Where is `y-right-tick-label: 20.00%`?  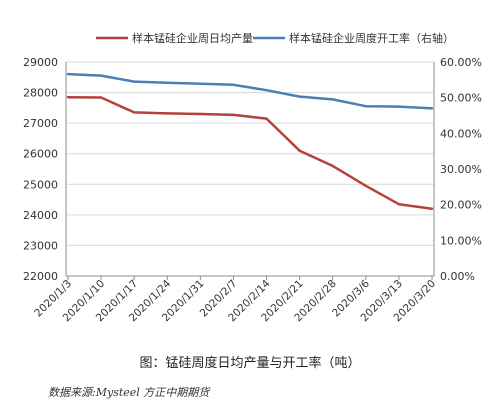 y-right-tick-label: 20.00% is located at coordinates (461, 205).